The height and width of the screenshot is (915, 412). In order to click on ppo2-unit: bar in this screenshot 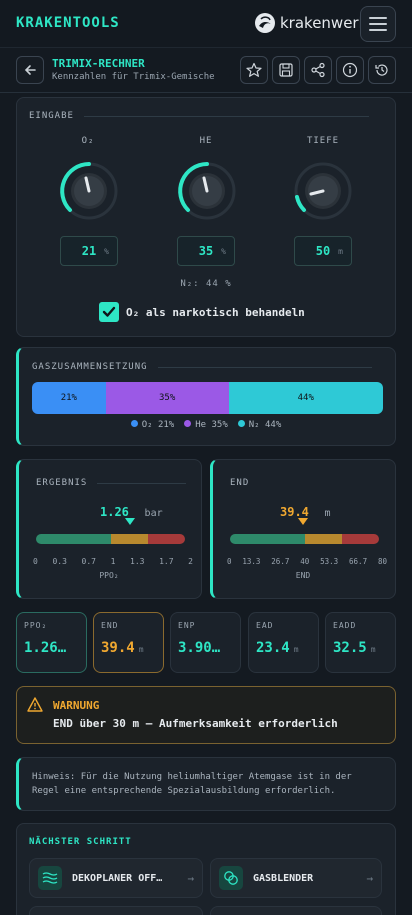, I will do `click(153, 513)`.